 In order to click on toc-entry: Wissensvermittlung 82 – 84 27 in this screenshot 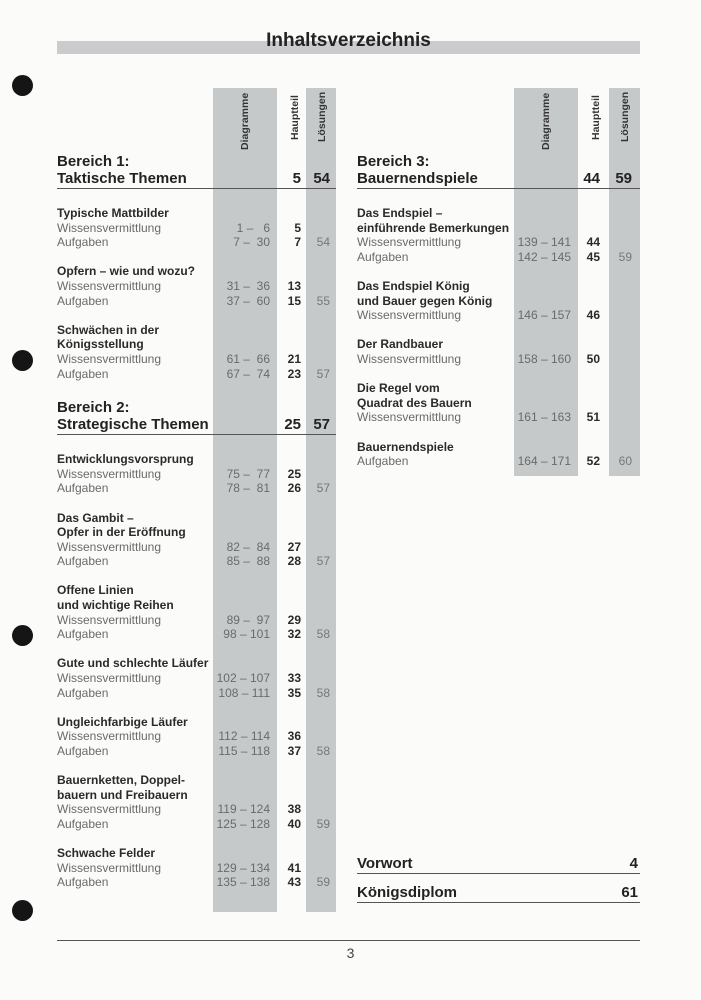, I will do `click(196, 547)`.